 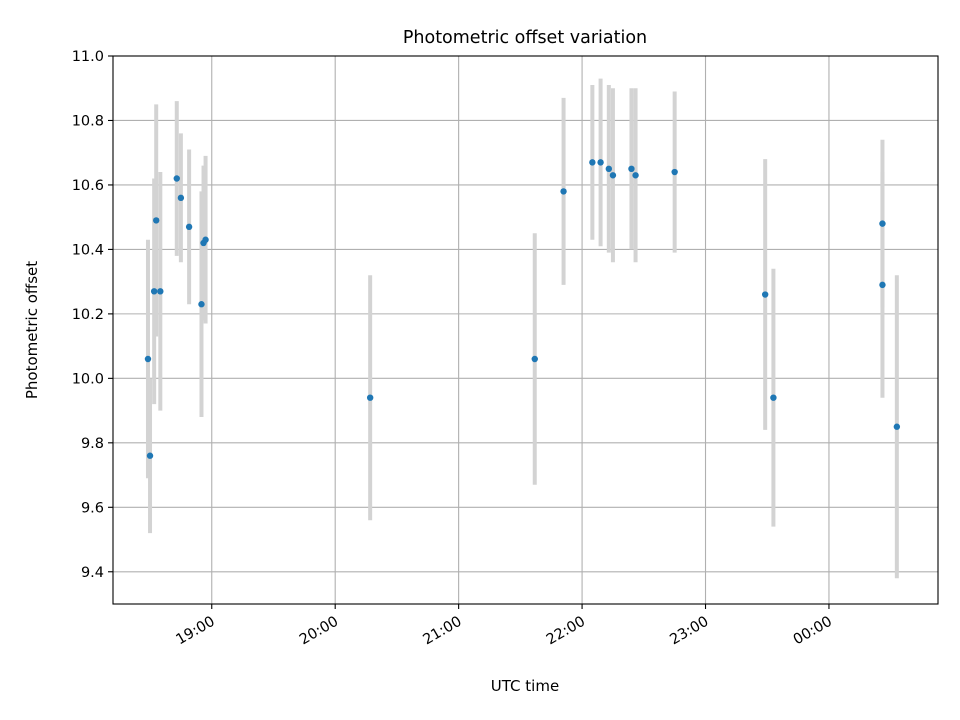 I want to click on chart-title: Photometric offset variation, so click(x=525, y=38).